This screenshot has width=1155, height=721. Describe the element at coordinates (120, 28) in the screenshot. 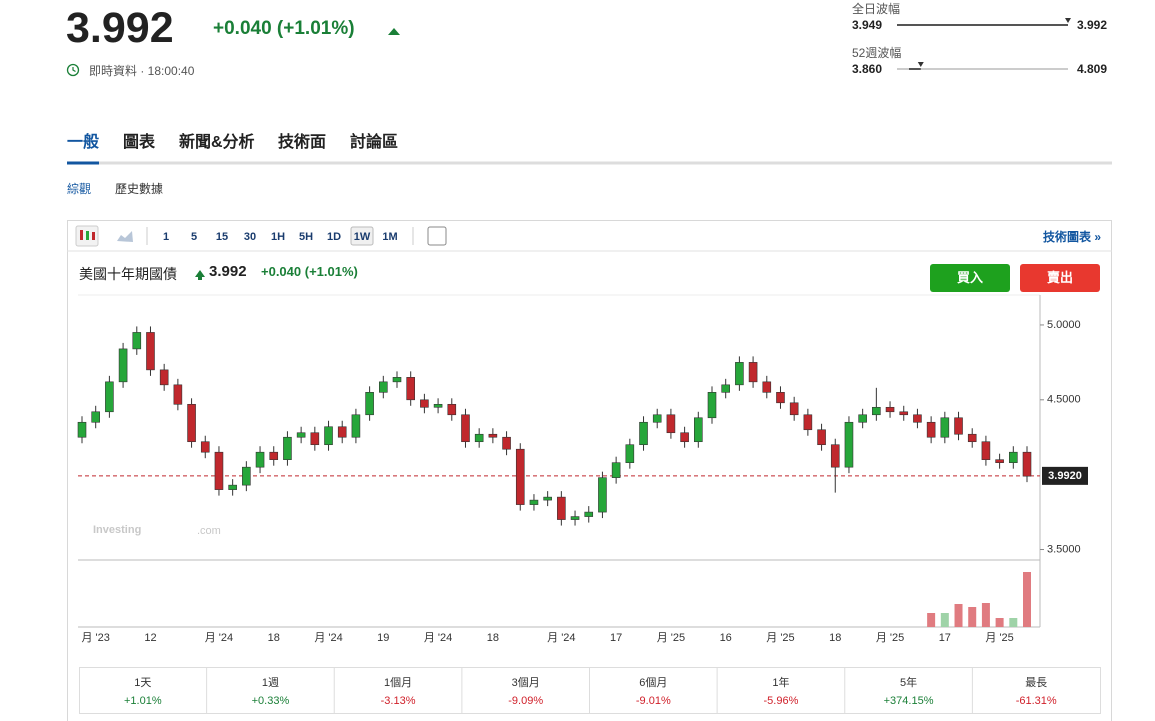

I see `price: 3.992` at that location.